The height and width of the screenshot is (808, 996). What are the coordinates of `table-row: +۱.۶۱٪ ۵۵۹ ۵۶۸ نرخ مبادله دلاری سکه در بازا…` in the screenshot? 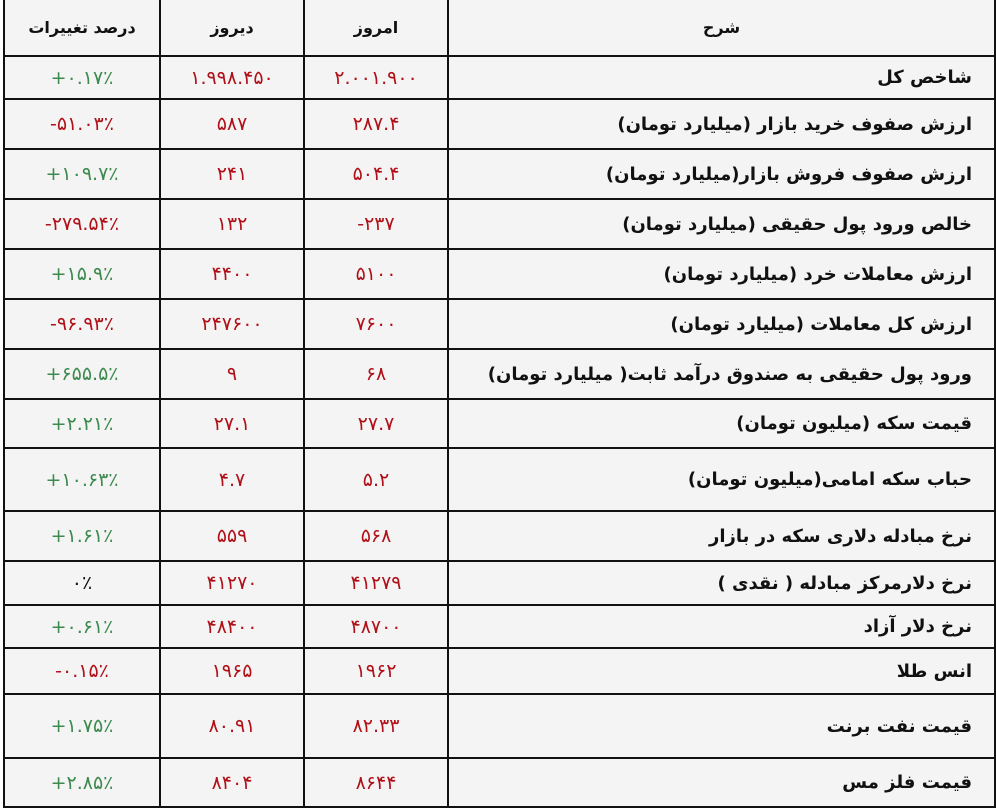 It's located at (499, 536).